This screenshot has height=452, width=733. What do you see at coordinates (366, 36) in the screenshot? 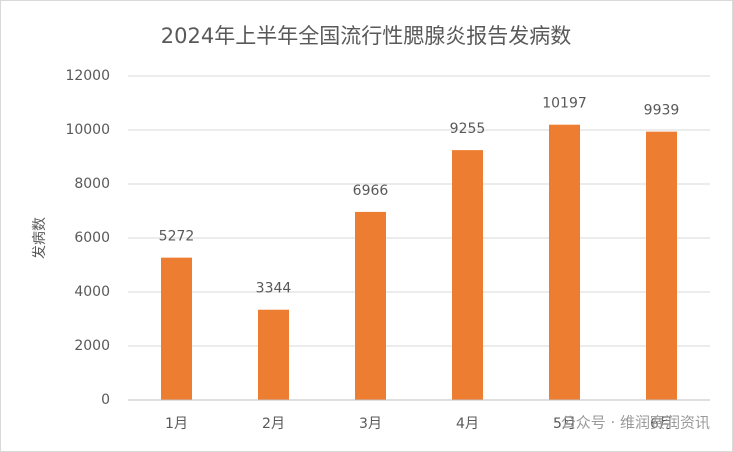
I see `chart-title: 2024年上半年全国流行性腮腺炎报告发病数` at bounding box center [366, 36].